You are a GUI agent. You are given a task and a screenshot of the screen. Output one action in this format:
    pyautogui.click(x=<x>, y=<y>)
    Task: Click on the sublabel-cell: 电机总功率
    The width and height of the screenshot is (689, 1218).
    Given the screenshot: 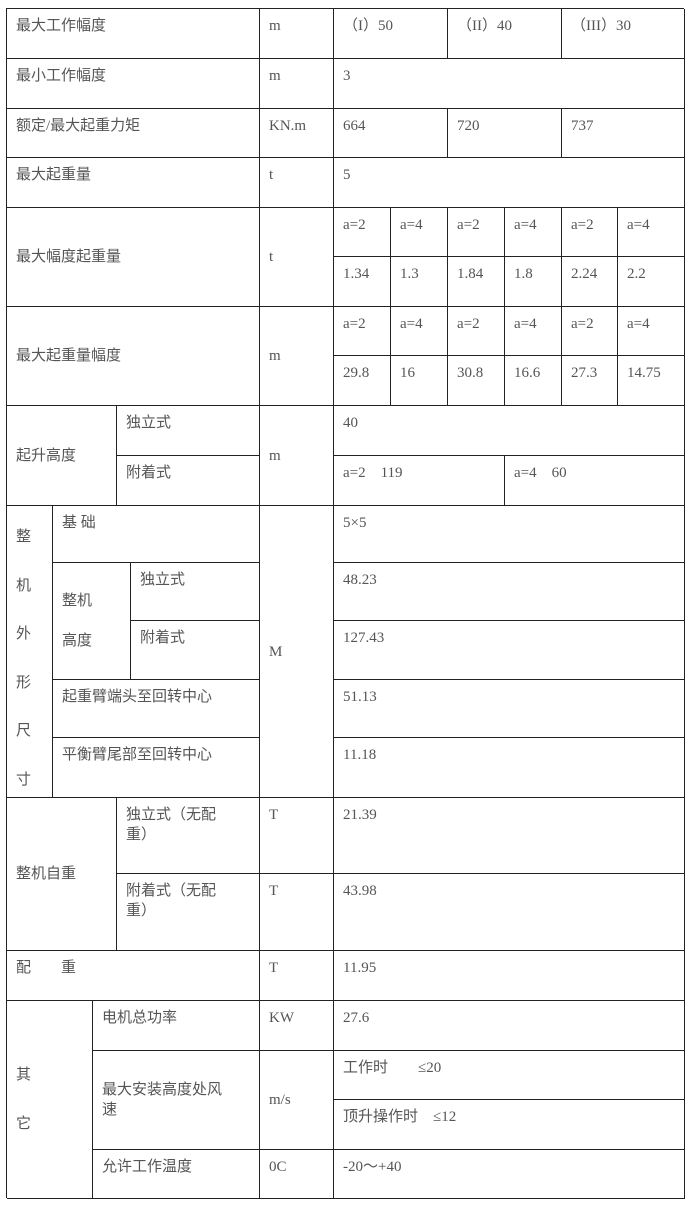 What is the action you would take?
    pyautogui.click(x=176, y=1026)
    